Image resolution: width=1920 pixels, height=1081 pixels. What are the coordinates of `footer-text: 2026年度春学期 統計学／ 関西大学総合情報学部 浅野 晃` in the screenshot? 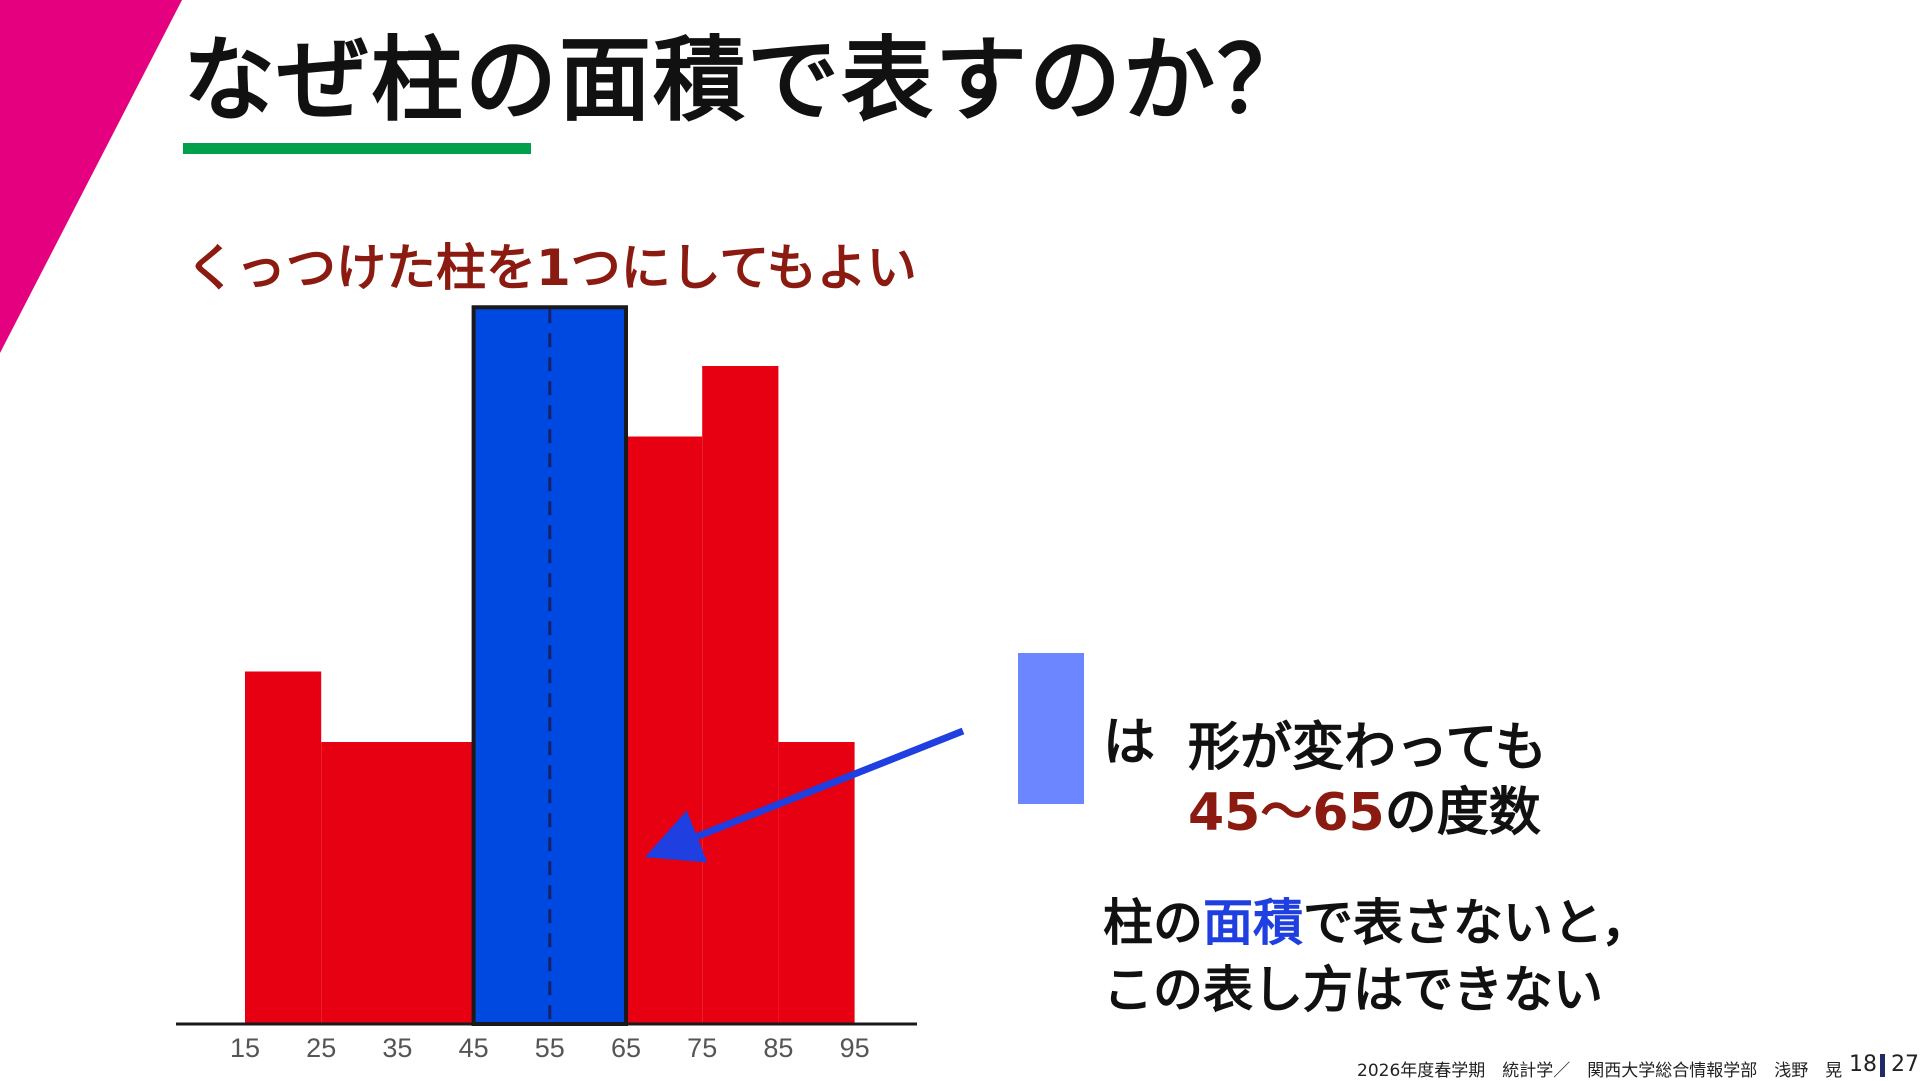 It's located at (1600, 1071).